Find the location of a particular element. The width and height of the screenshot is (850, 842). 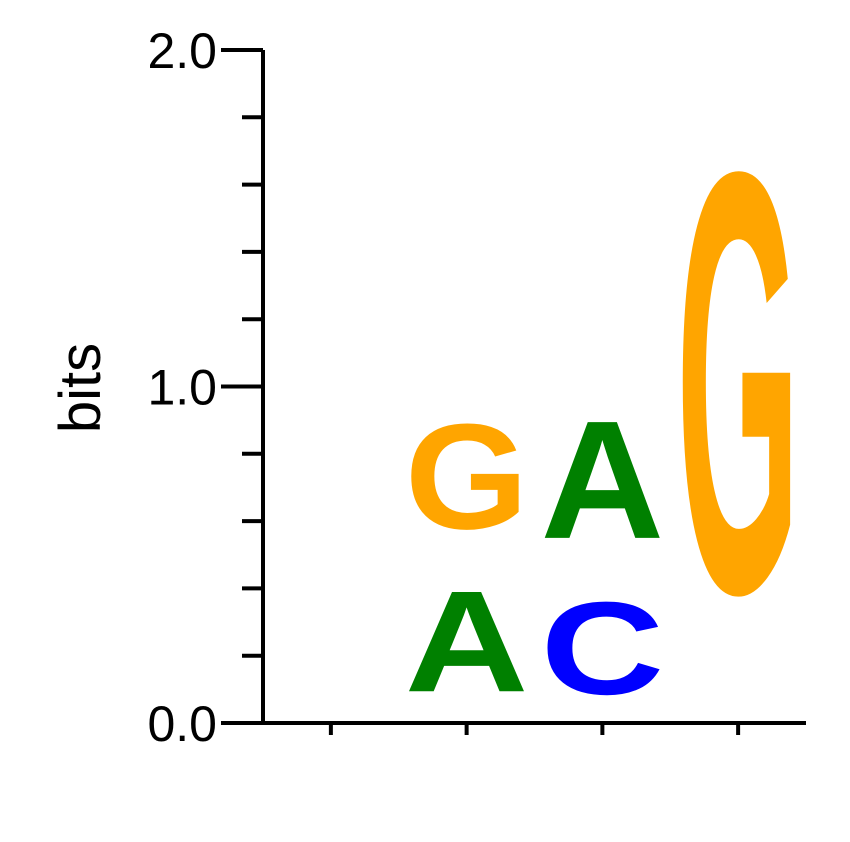

y-tick-label: 2.0 is located at coordinates (182, 51).